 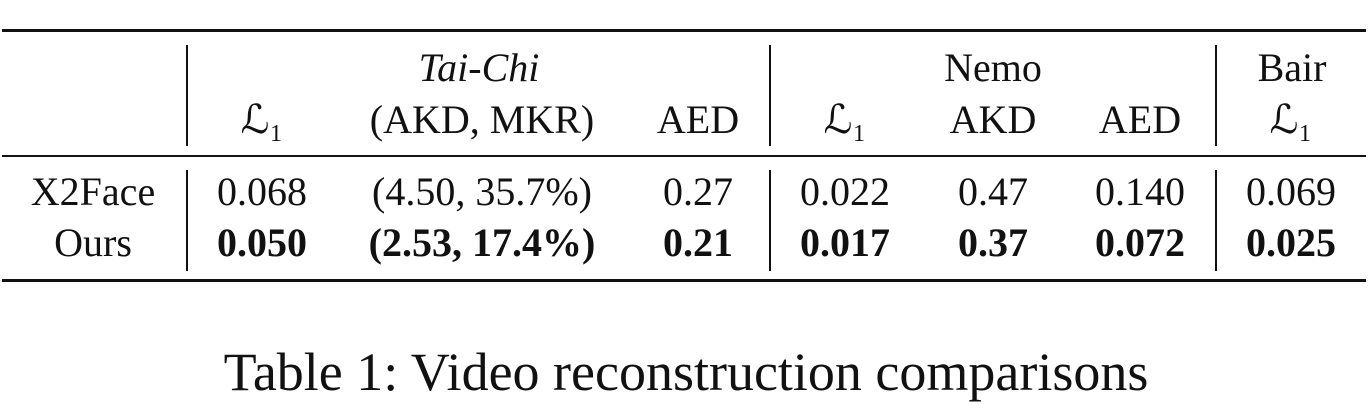 I want to click on mid-rule, so click(x=684, y=156).